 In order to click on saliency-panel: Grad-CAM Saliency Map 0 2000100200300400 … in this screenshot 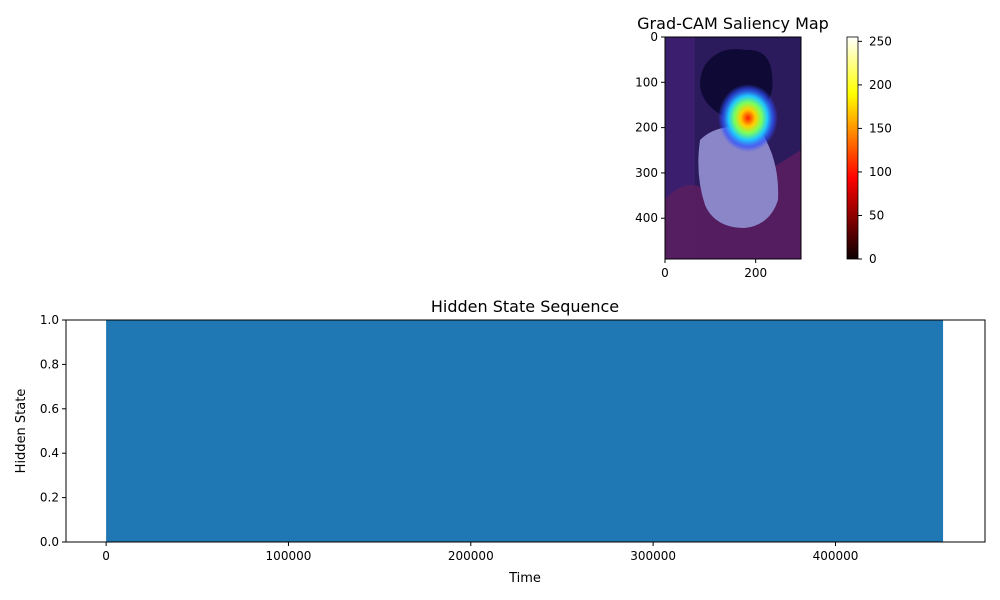, I will do `click(763, 147)`.